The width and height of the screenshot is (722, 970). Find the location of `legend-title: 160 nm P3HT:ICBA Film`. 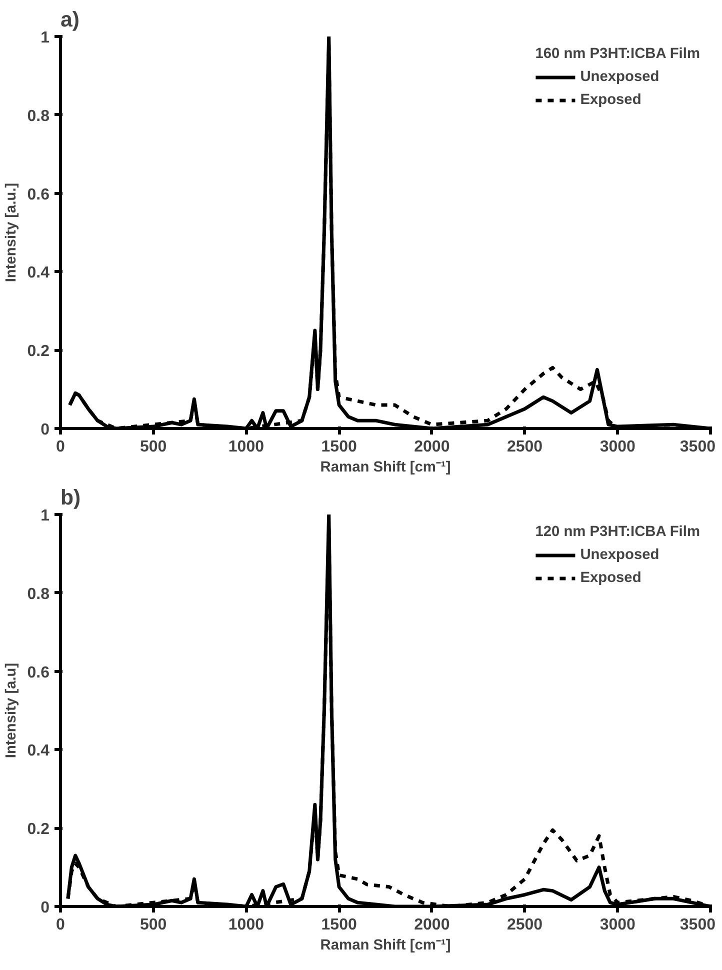

legend-title: 160 nm P3HT:ICBA Film is located at coordinates (617, 54).